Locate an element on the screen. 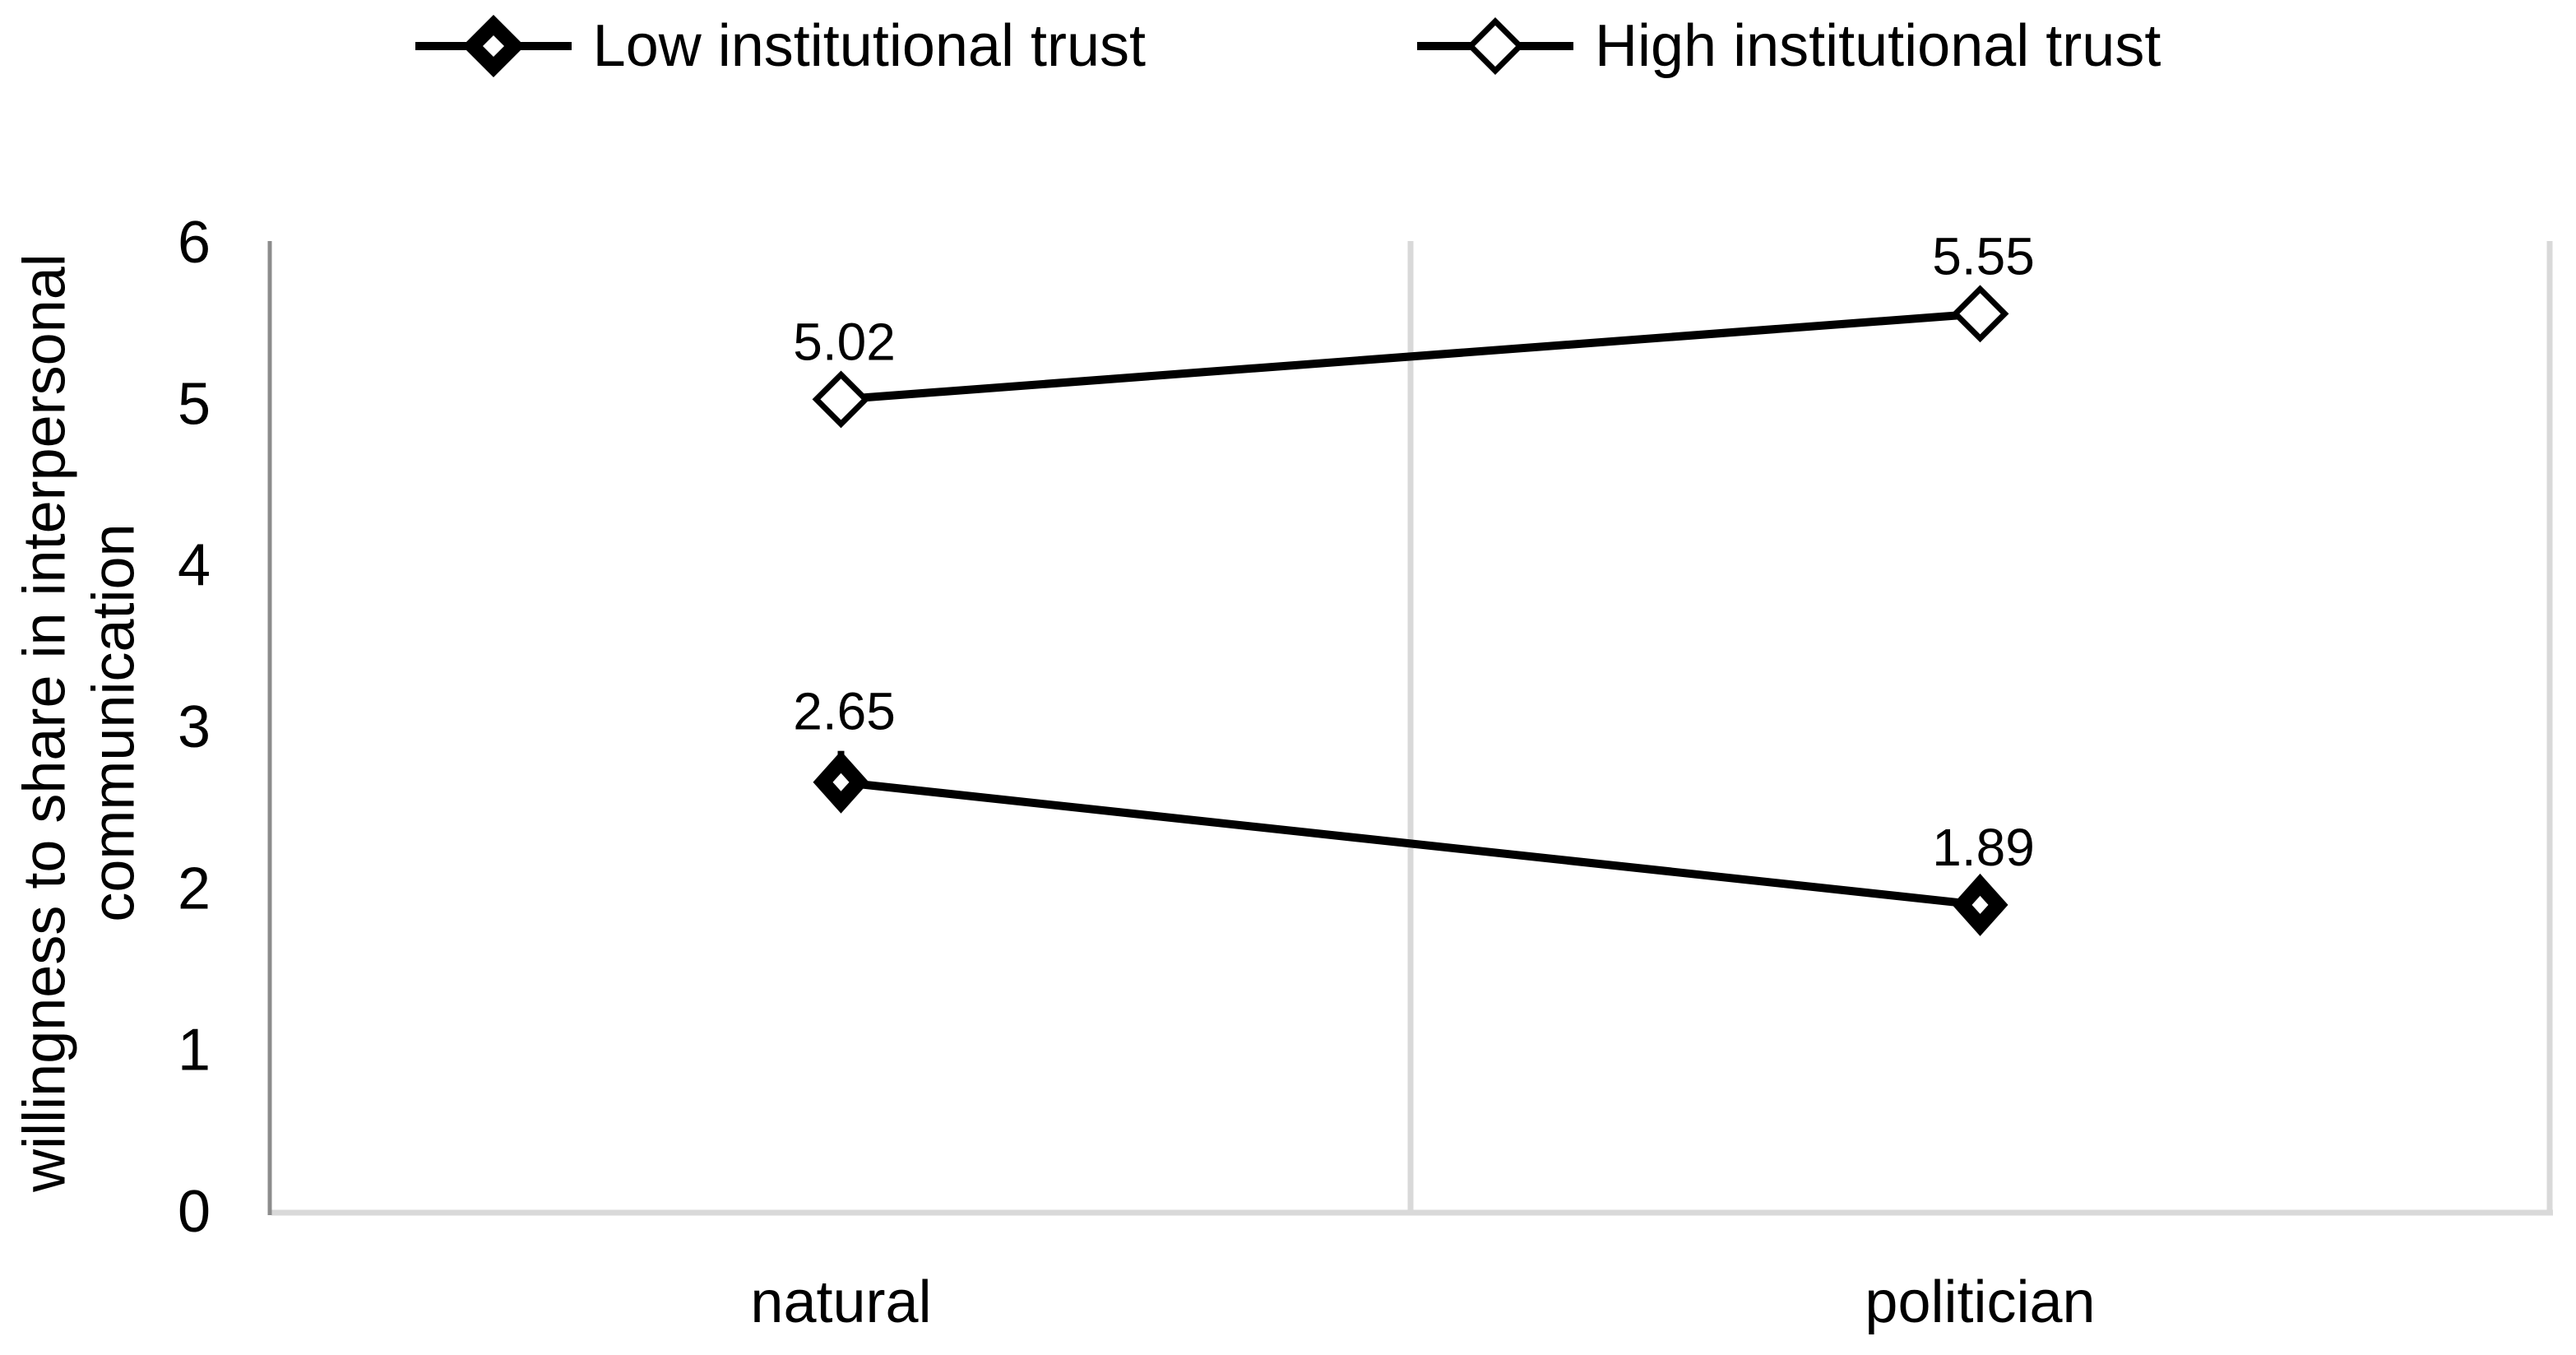 This screenshot has width=2576, height=1355. data-label: 5.02 is located at coordinates (844, 341).